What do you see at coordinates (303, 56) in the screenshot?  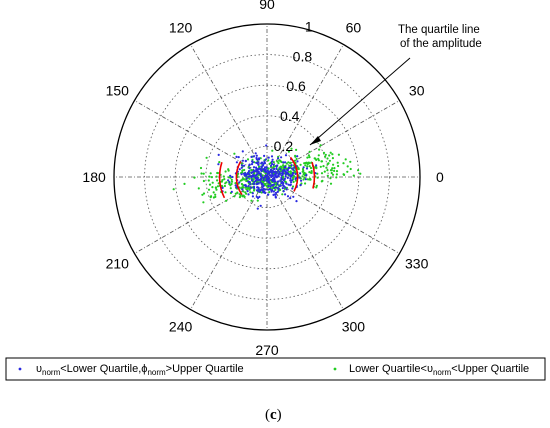 I see `radial-tick-label: 0.8` at bounding box center [303, 56].